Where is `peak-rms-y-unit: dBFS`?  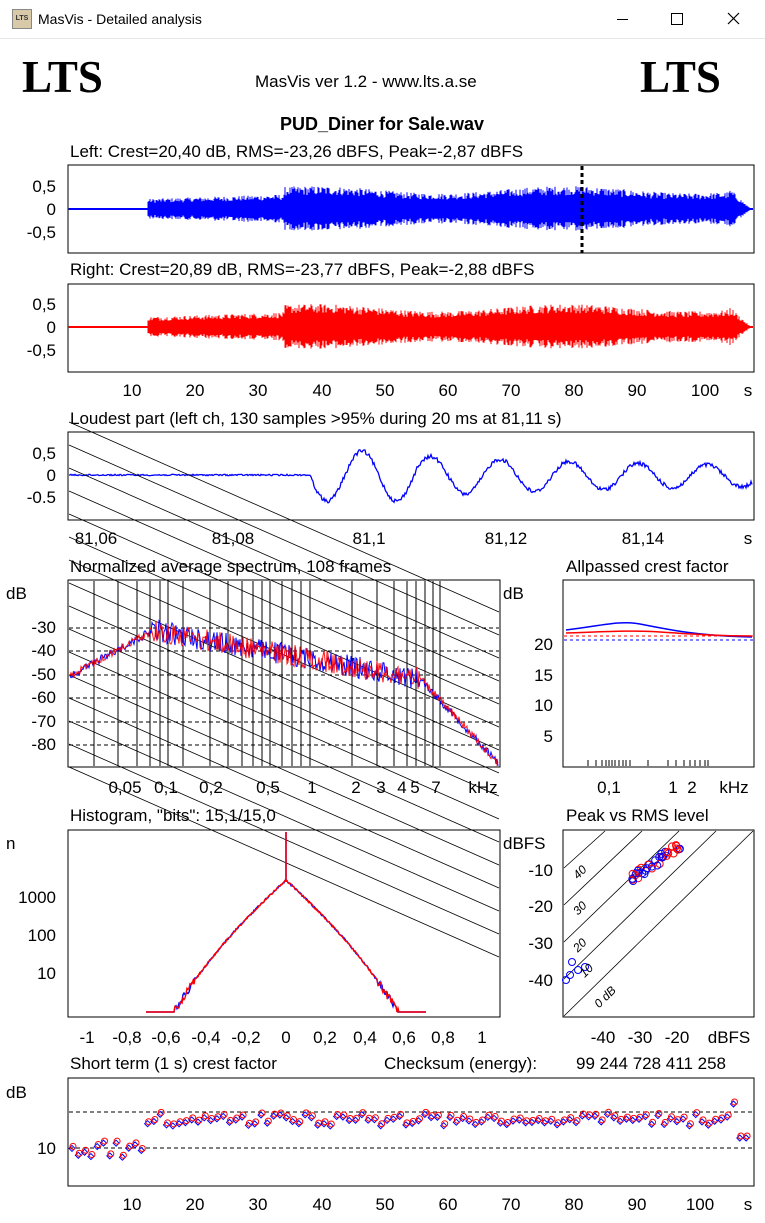 peak-rms-y-unit: dBFS is located at coordinates (524, 843).